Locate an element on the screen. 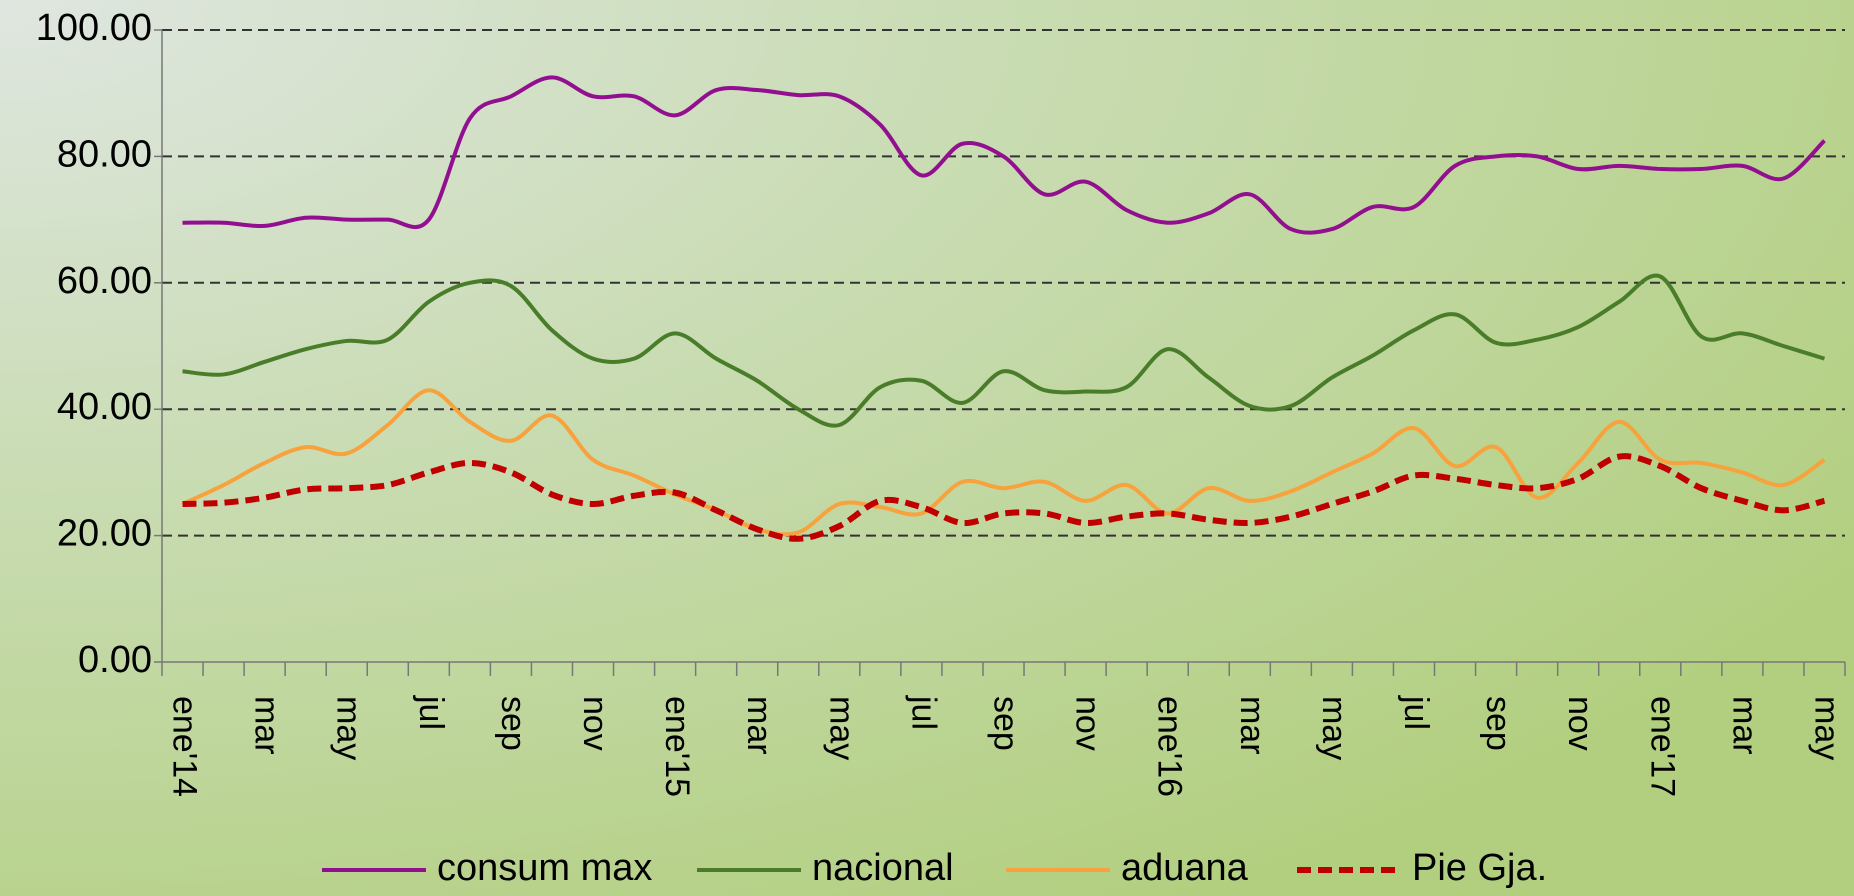  legend-label: Pie Gja. is located at coordinates (1479, 868).